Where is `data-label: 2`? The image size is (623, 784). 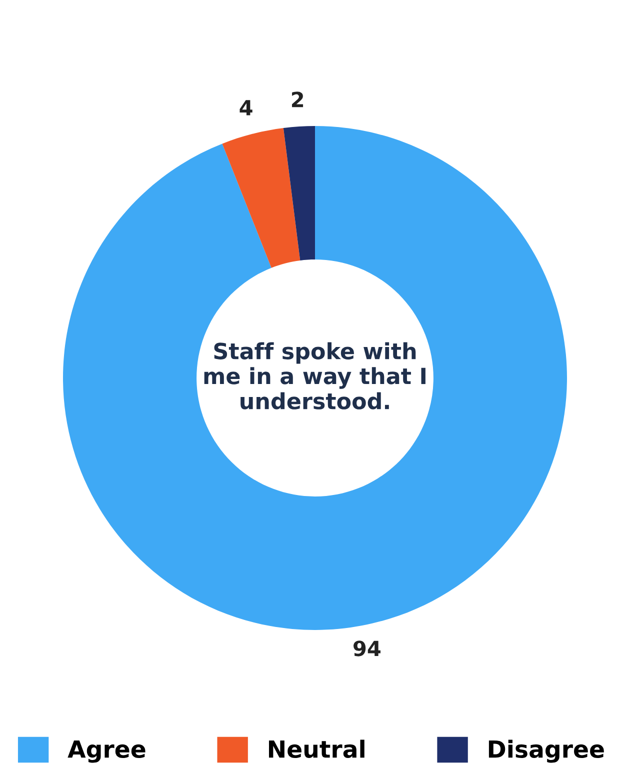 data-label: 2 is located at coordinates (298, 100).